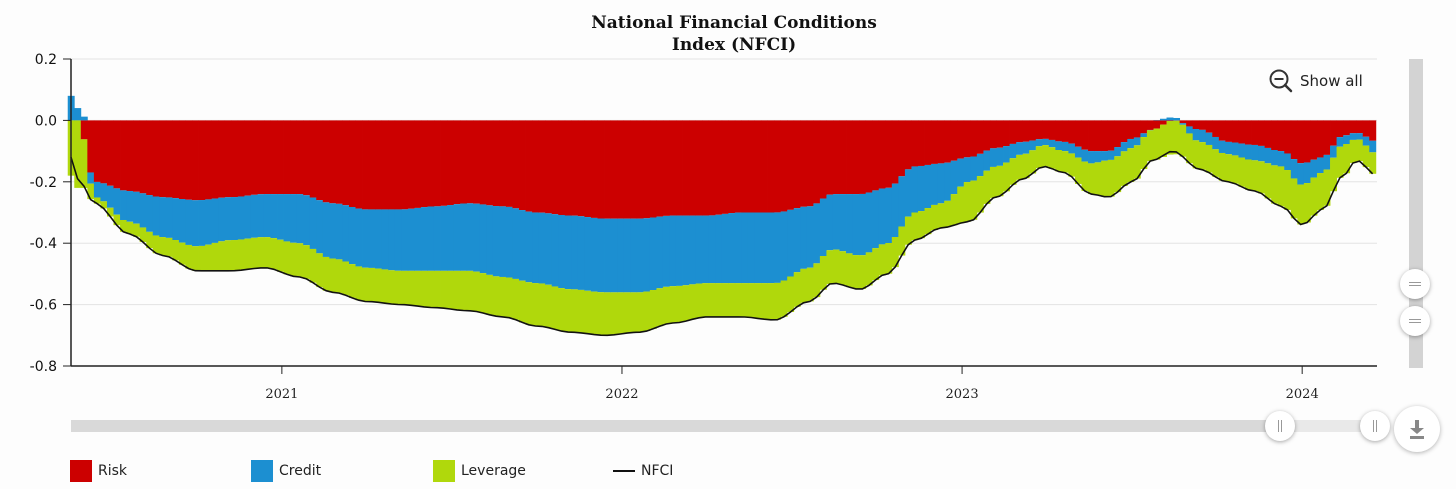 The height and width of the screenshot is (489, 1456). I want to click on legend-item-leverage: Leverage, so click(479, 471).